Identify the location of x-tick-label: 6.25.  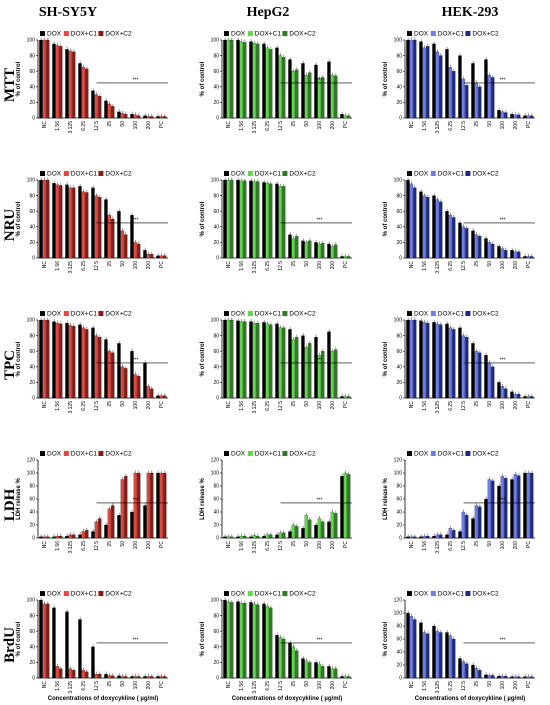
(268, 686).